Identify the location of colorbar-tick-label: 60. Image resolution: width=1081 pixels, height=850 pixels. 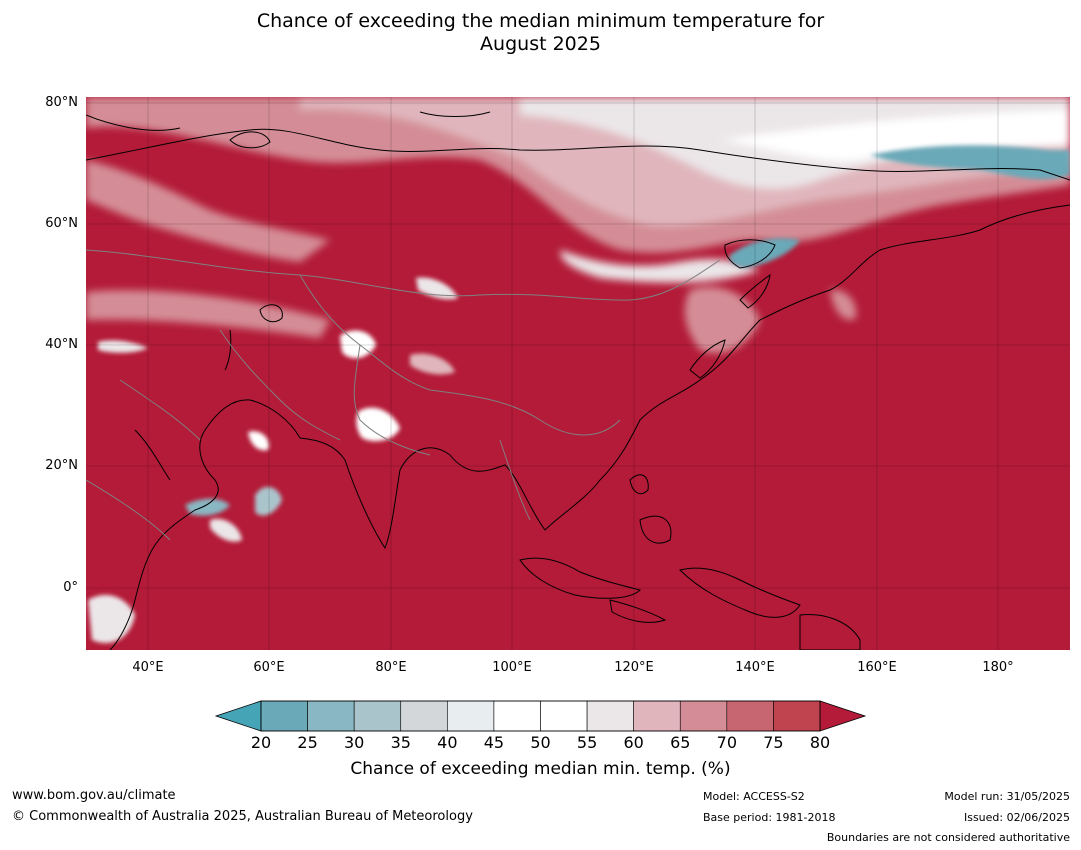
(633, 742).